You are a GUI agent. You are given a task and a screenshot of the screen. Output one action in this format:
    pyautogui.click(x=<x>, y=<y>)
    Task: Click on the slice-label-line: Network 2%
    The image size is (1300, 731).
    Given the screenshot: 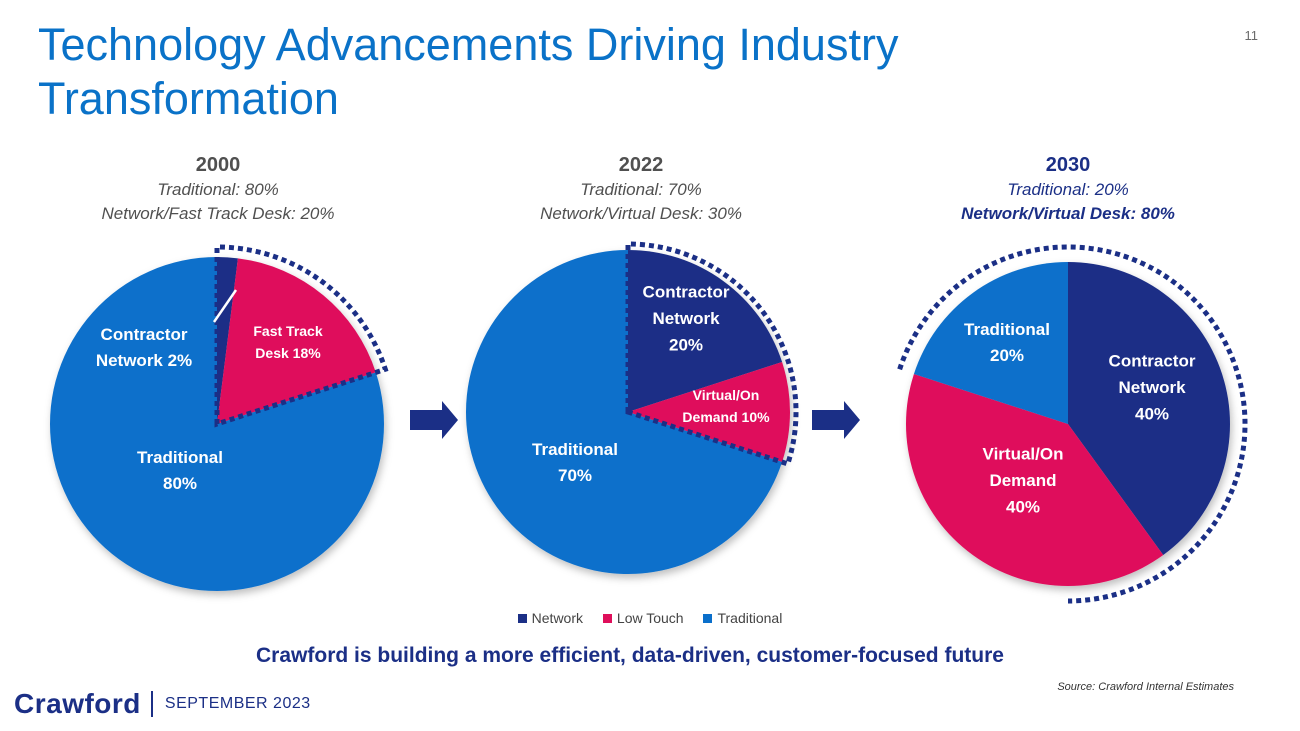 What is the action you would take?
    pyautogui.click(x=144, y=360)
    